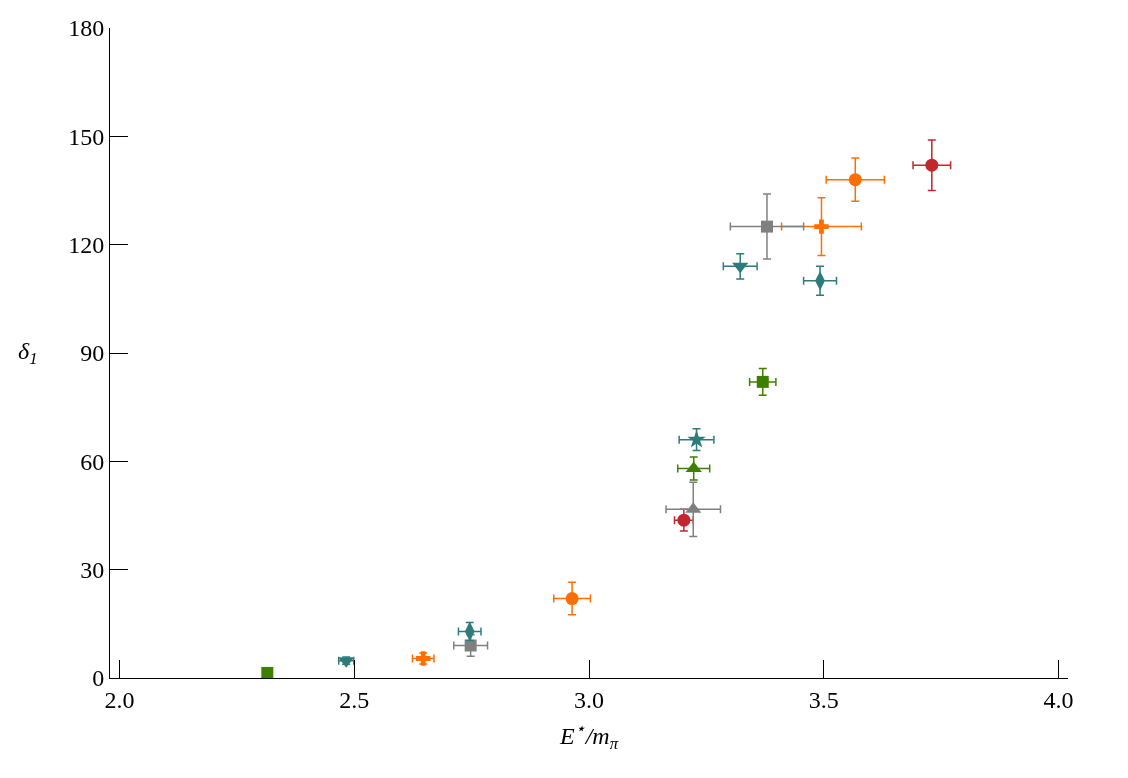 The width and height of the screenshot is (1128, 778). What do you see at coordinates (86, 136) in the screenshot?
I see `y-tick-label: 150` at bounding box center [86, 136].